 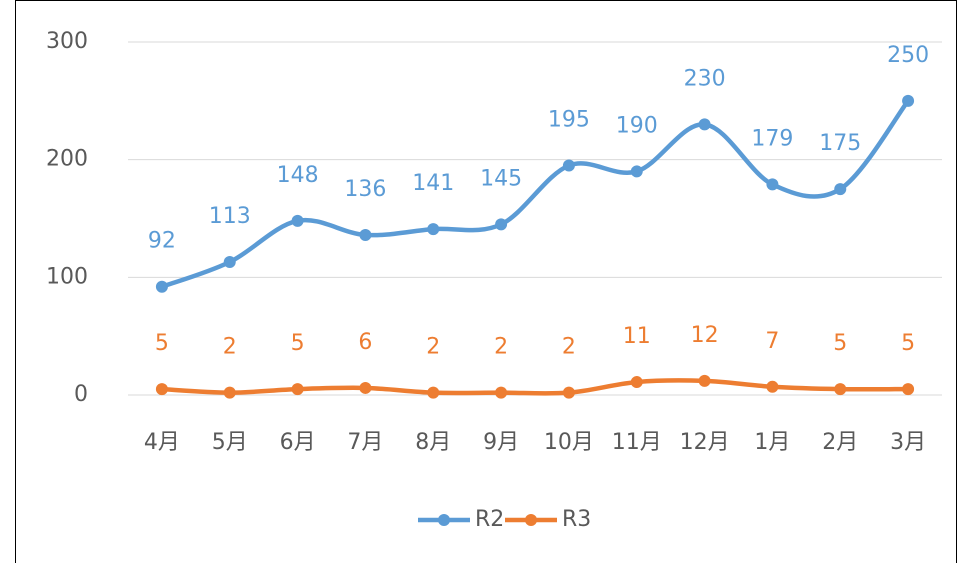 I want to click on data-label: 11, so click(x=637, y=336).